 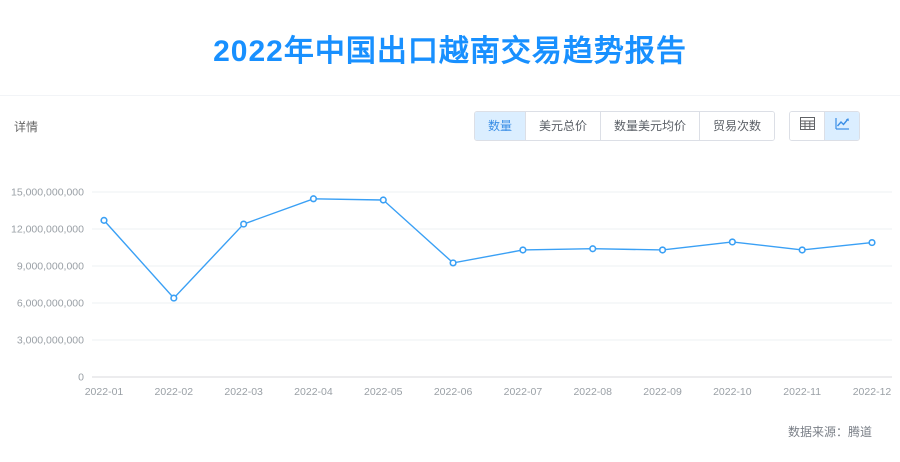 What do you see at coordinates (243, 392) in the screenshot?
I see `x-axis-tick-label: 2022-03` at bounding box center [243, 392].